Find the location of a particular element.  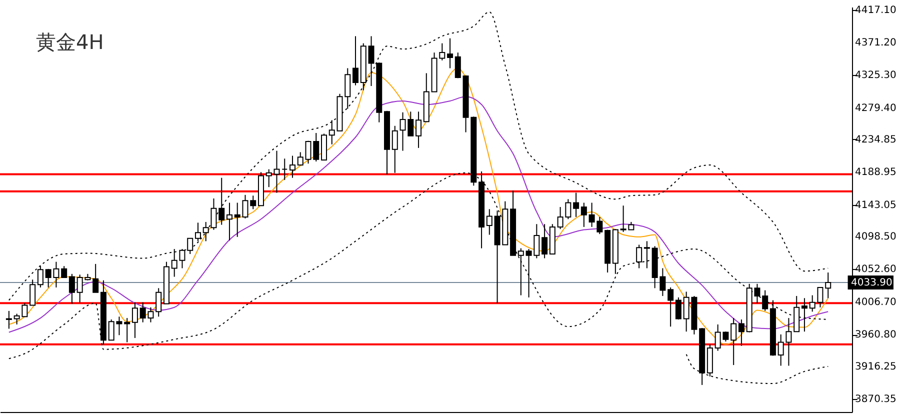

y-tick-label: 4006.70 is located at coordinates (875, 302).